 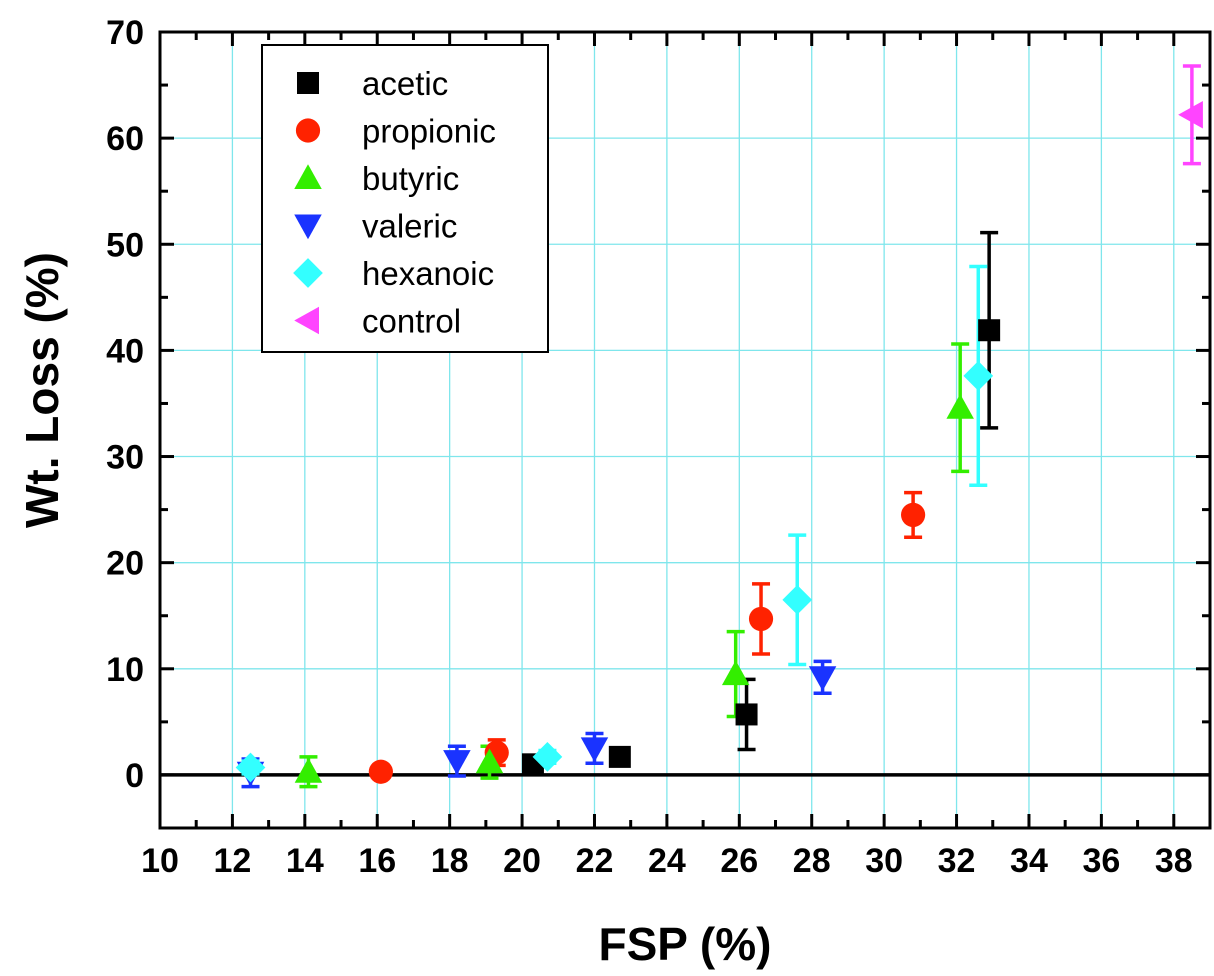 What do you see at coordinates (685, 944) in the screenshot?
I see `x-axis-title: FSP (%)` at bounding box center [685, 944].